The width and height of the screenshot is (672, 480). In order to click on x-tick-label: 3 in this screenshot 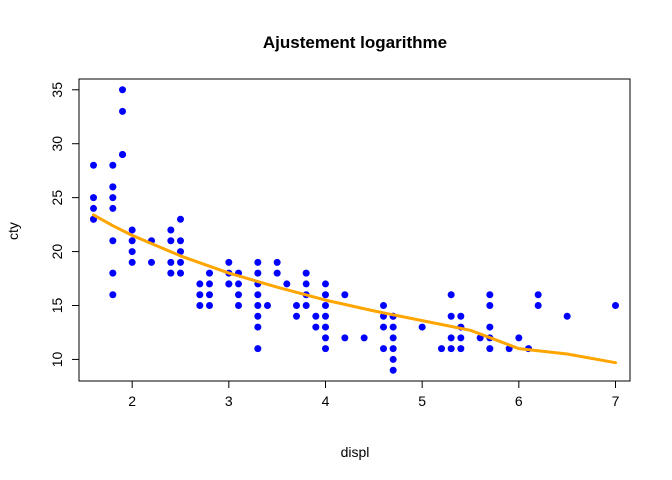, I will do `click(229, 401)`.